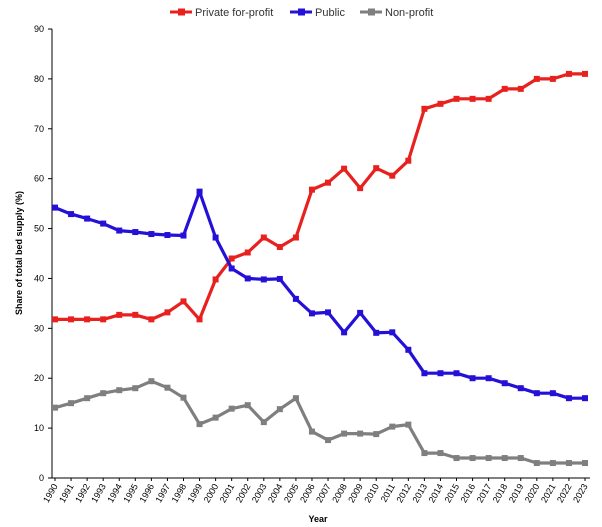 The height and width of the screenshot is (527, 602). What do you see at coordinates (532, 493) in the screenshot?
I see `x-tick-label: 2020` at bounding box center [532, 493].